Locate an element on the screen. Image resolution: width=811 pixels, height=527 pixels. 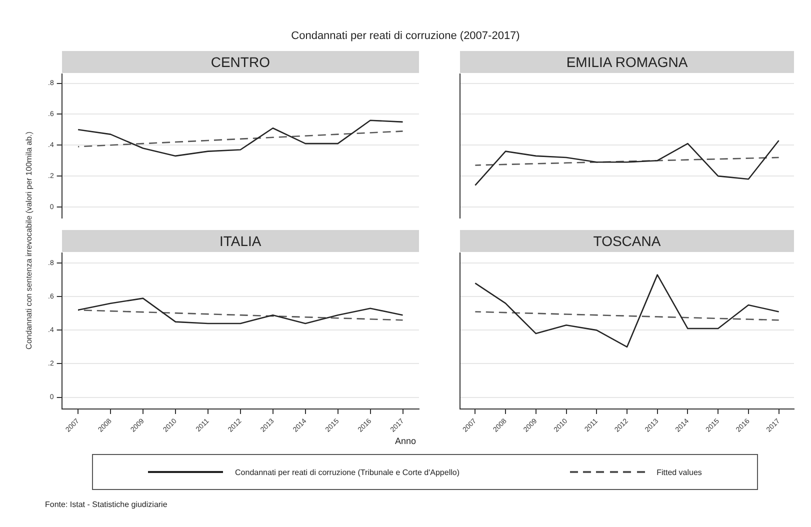
chart-subtitle: EMILIA ROMAGNA is located at coordinates (627, 62).